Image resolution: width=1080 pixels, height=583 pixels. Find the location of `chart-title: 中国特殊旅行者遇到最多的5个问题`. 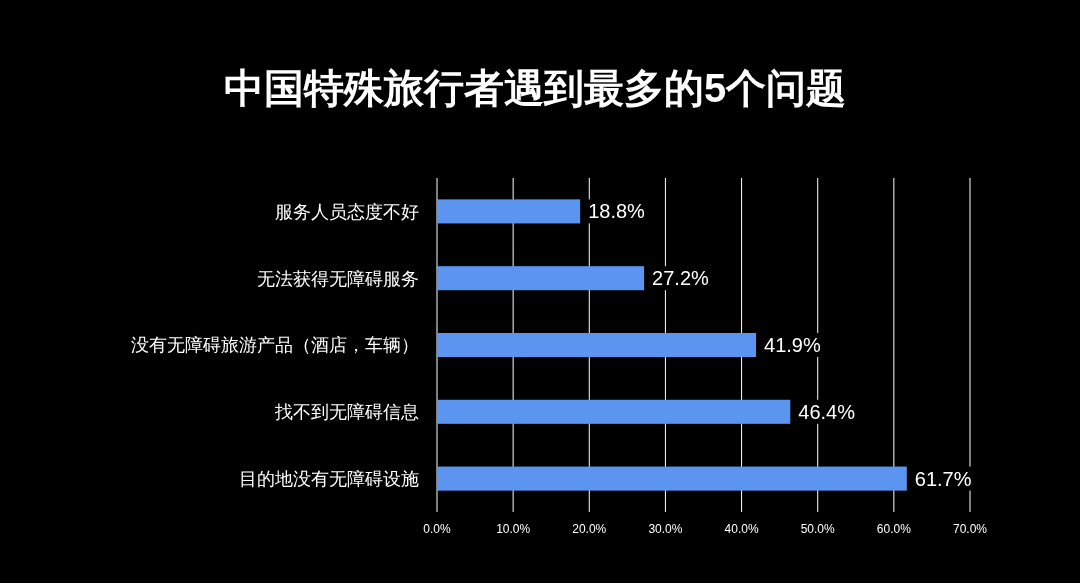

chart-title: 中国特殊旅行者遇到最多的5个问题 is located at coordinates (535, 88).